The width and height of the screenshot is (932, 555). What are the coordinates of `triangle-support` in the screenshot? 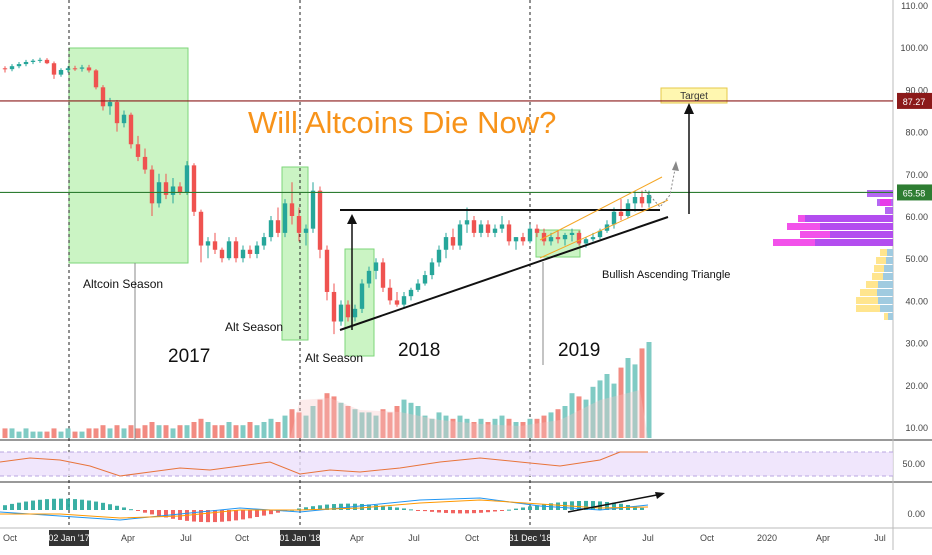 It's located at (504, 273).